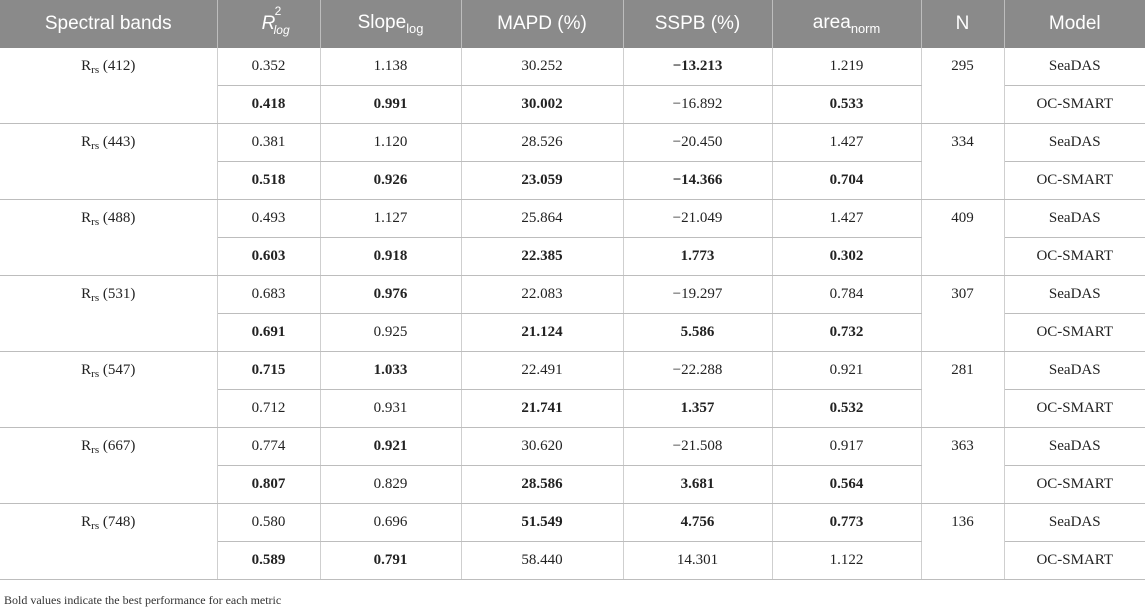  Describe the element at coordinates (391, 142) in the screenshot. I see `cell-slope: 1.120` at that location.